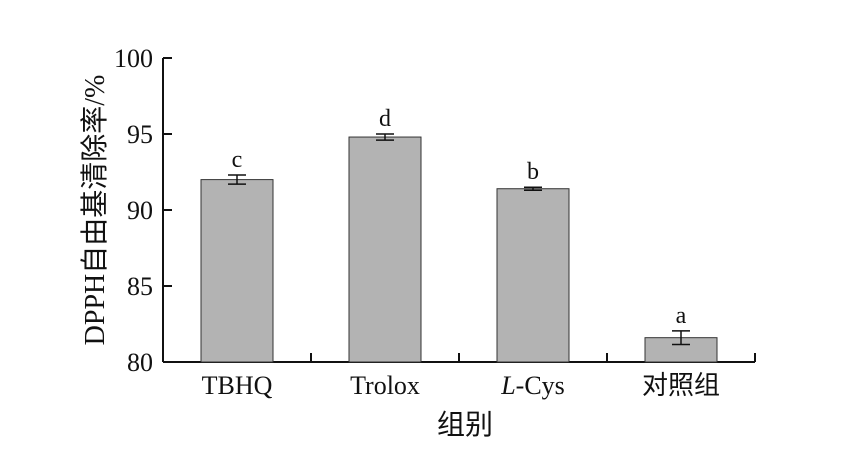 The image size is (841, 458). What do you see at coordinates (533, 357) in the screenshot?
I see `x-ticks` at bounding box center [533, 357].